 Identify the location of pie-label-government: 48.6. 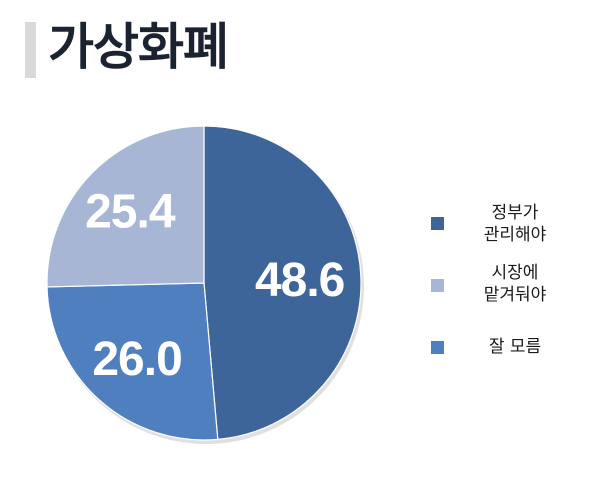
(299, 280).